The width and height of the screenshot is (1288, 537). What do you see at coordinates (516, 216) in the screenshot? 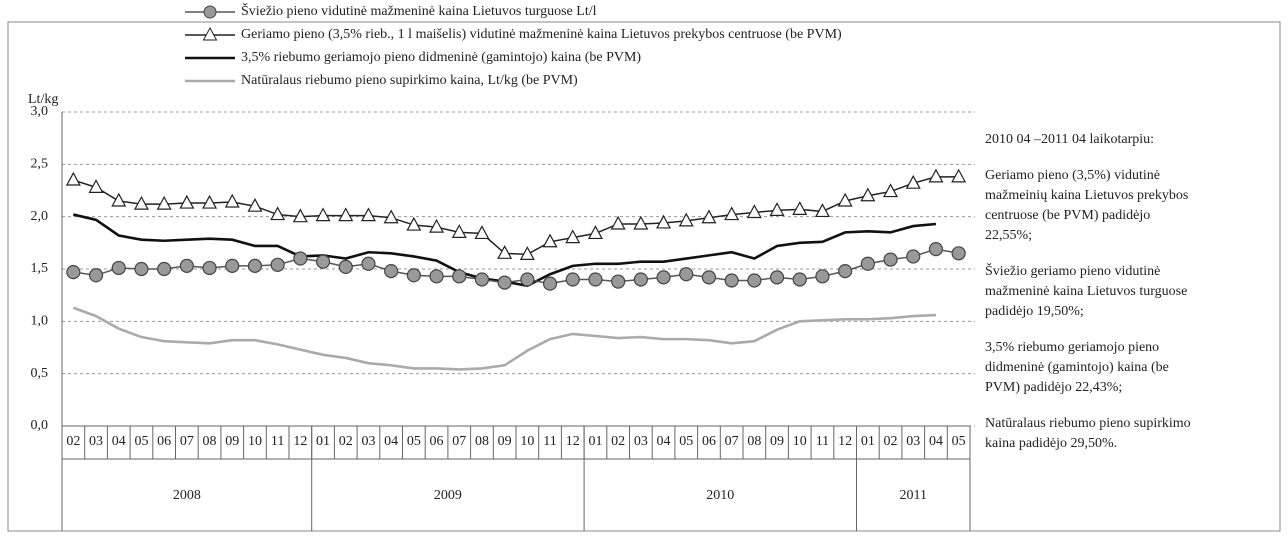
I see `series-line` at bounding box center [516, 216].